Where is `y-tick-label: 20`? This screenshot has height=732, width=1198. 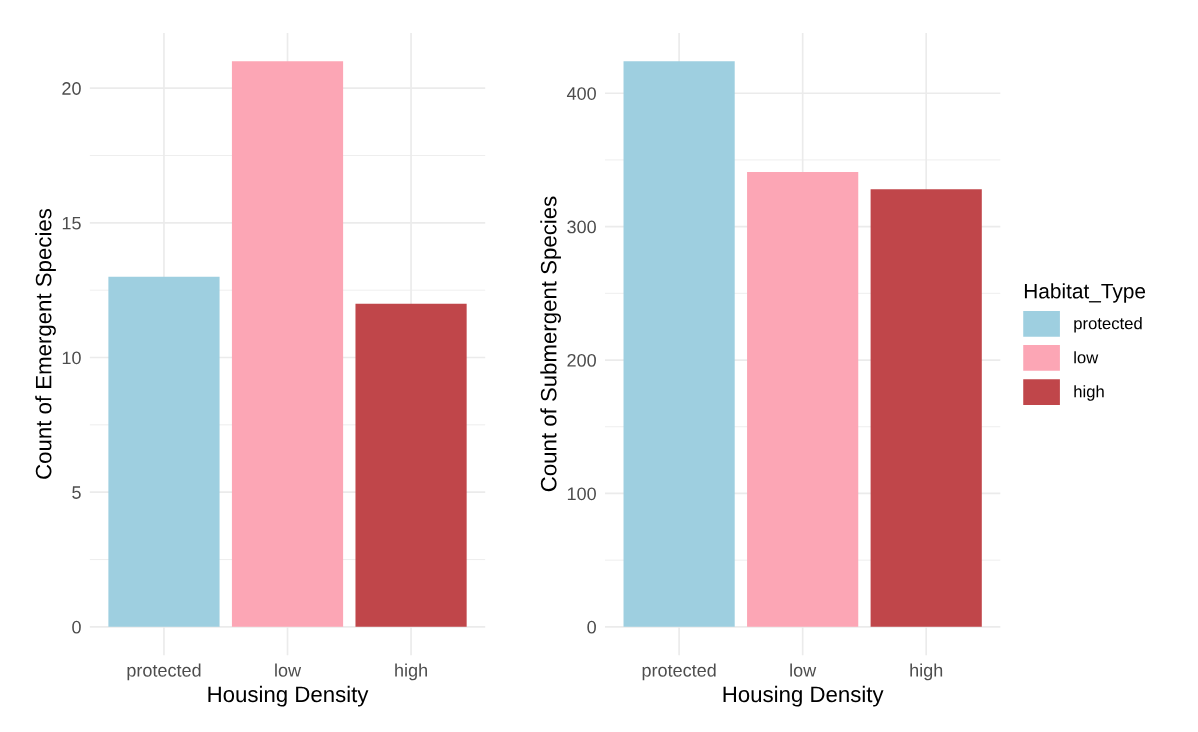
y-tick-label: 20 is located at coordinates (71, 88).